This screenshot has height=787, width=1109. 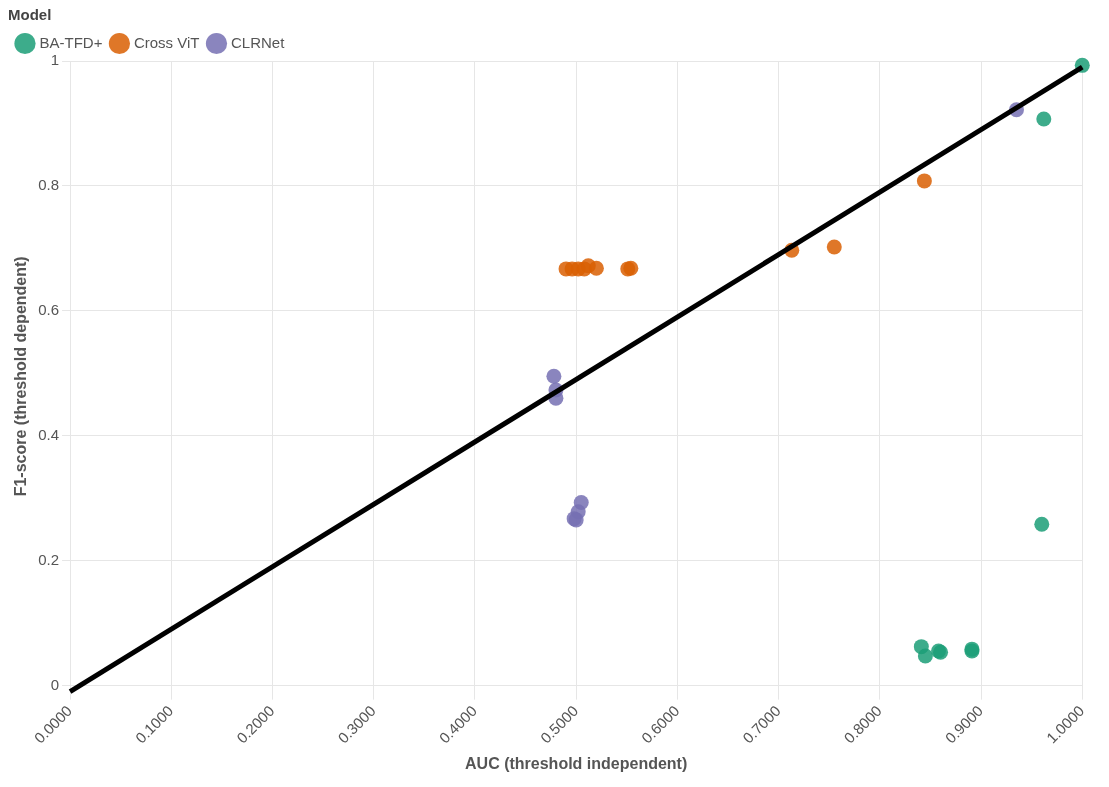 I want to click on y-tick-label: 0.8, so click(x=49, y=185).